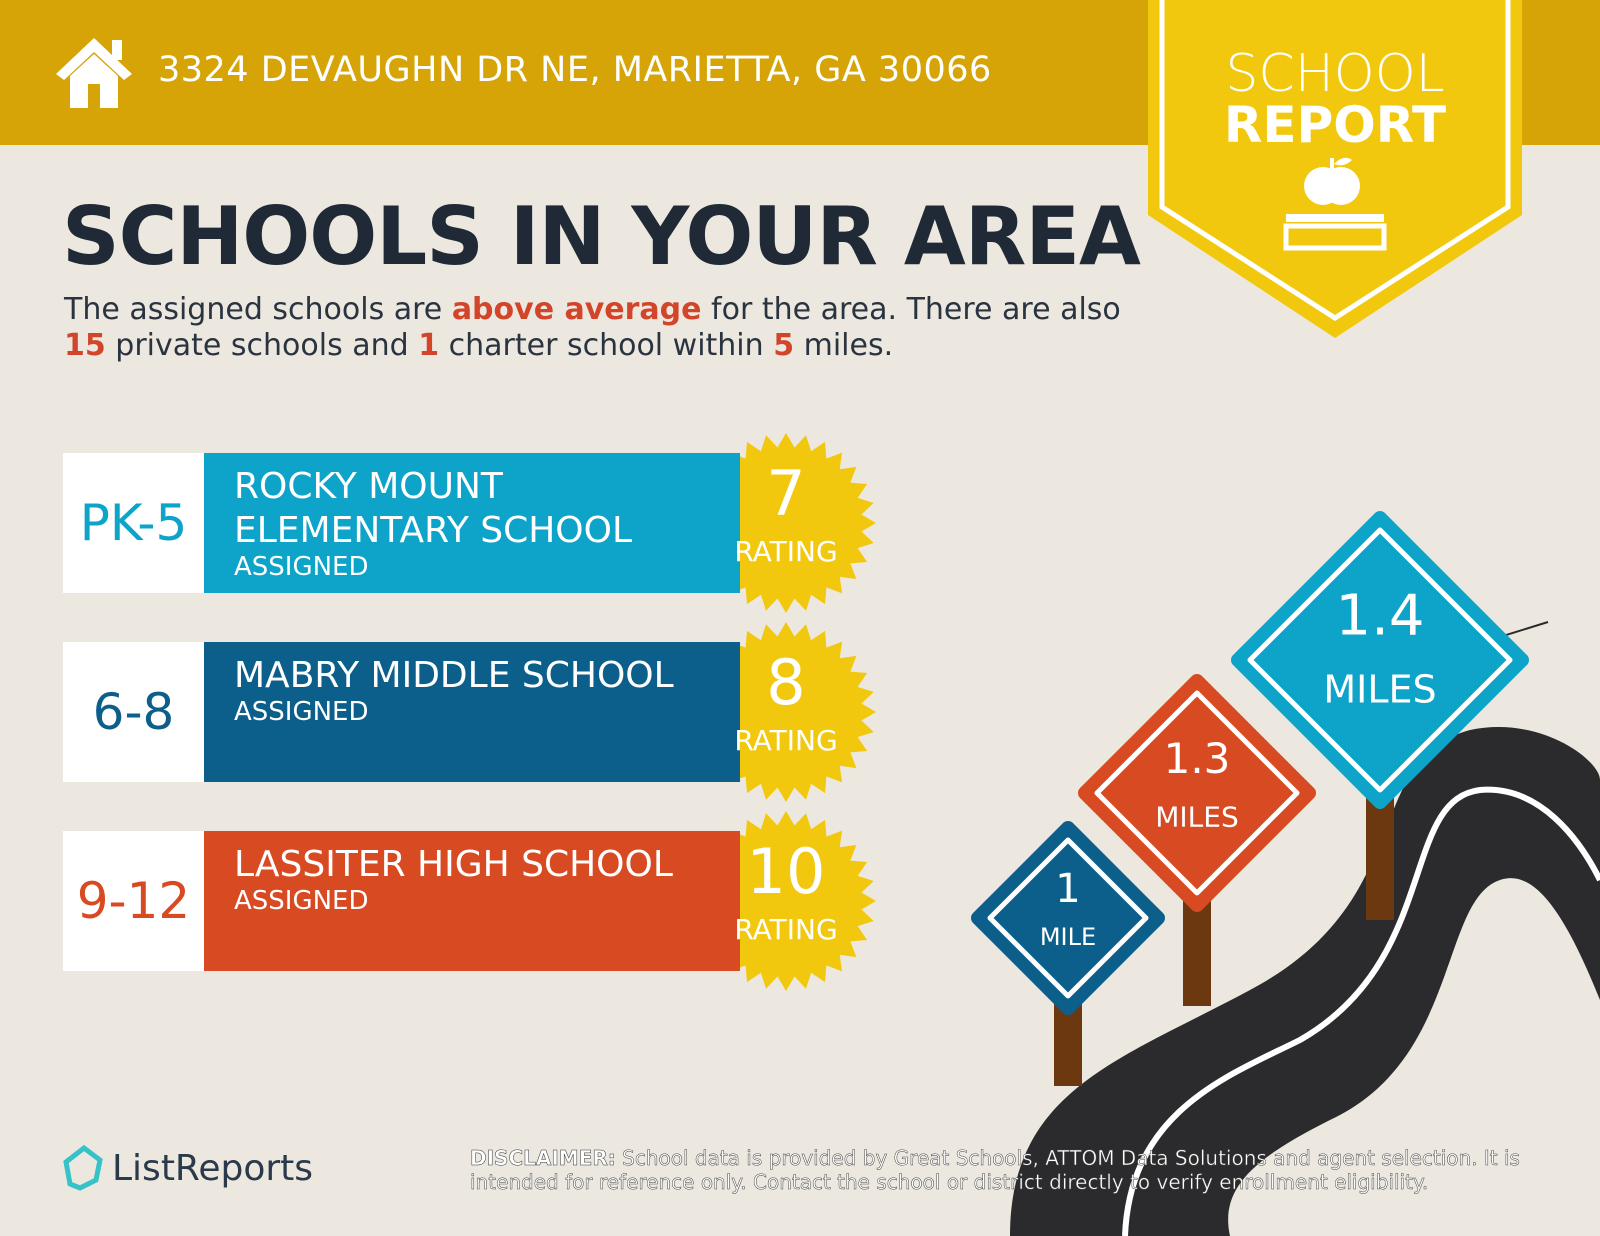 This screenshot has width=1600, height=1236. I want to click on summary-text: private schools and, so click(262, 345).